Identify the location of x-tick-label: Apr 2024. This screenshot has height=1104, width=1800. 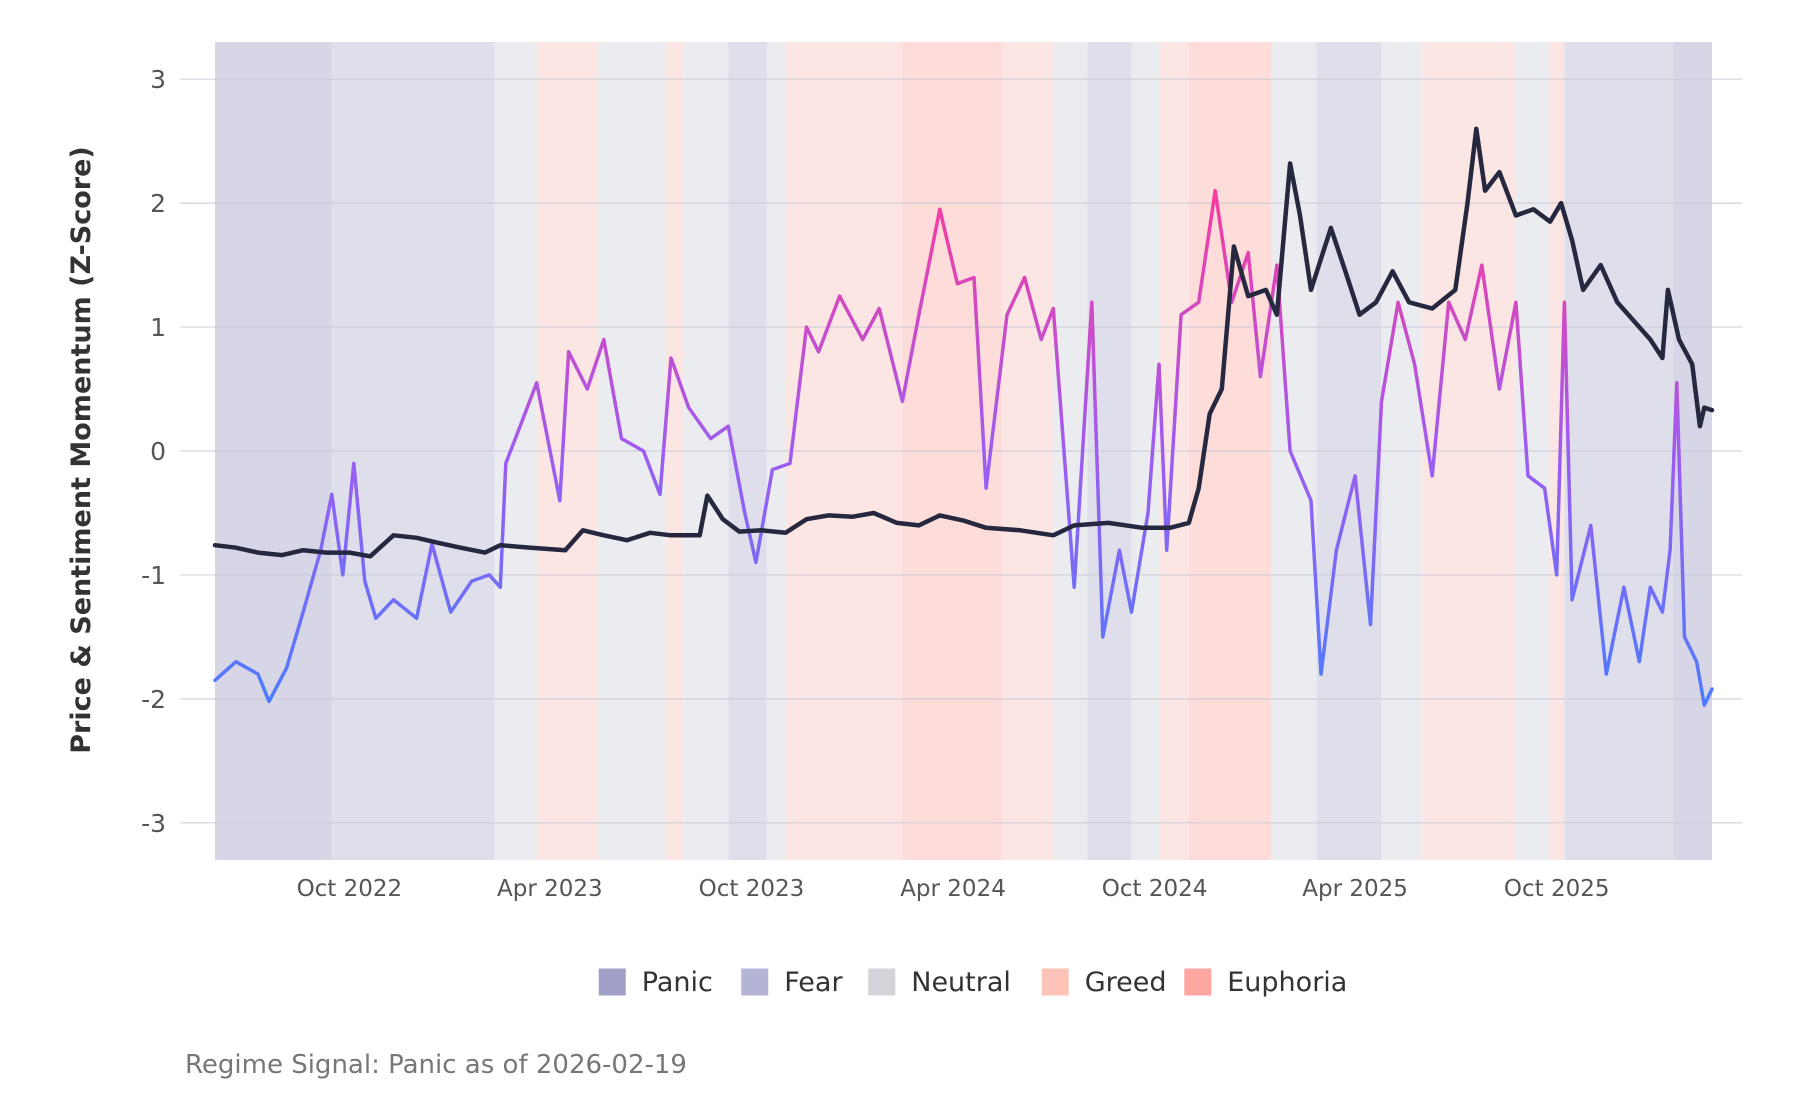
(953, 889).